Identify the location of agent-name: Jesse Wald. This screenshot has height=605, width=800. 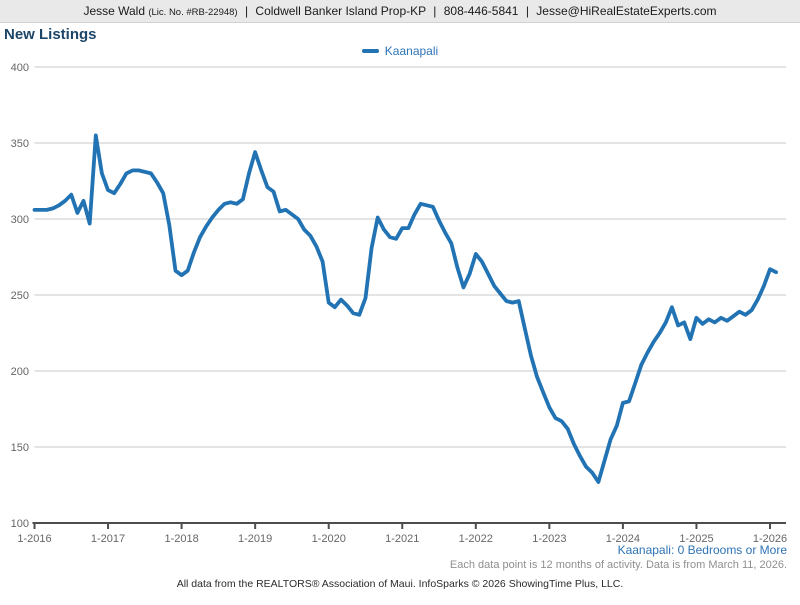
(114, 11).